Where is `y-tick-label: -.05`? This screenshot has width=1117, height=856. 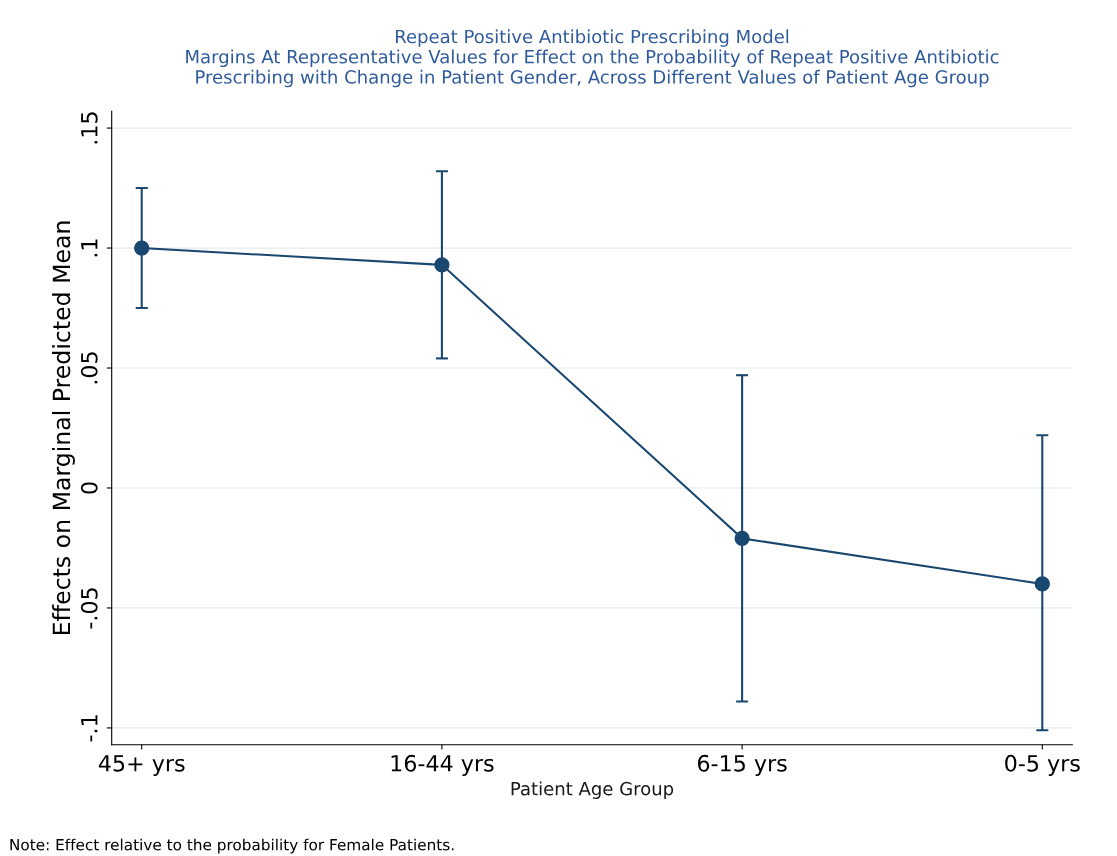
y-tick-label: -.05 is located at coordinates (89, 608).